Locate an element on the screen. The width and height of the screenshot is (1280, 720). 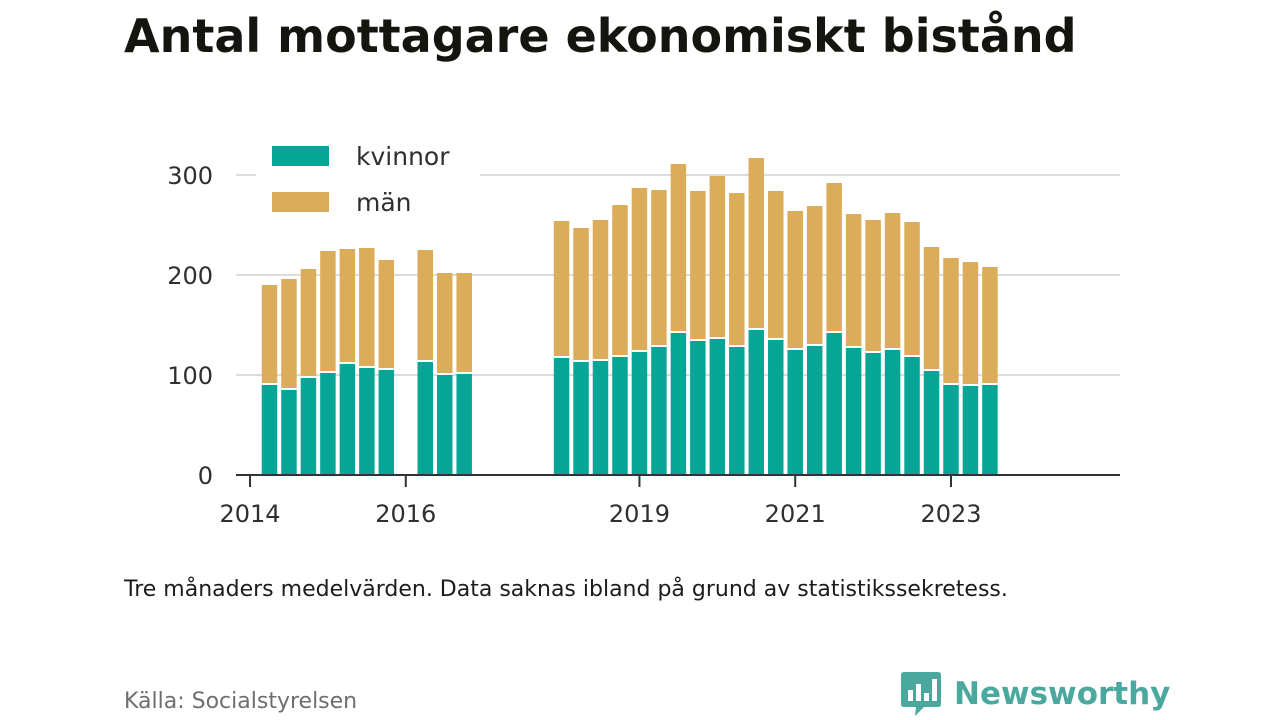
y-tick-label: 300 is located at coordinates (190, 176).